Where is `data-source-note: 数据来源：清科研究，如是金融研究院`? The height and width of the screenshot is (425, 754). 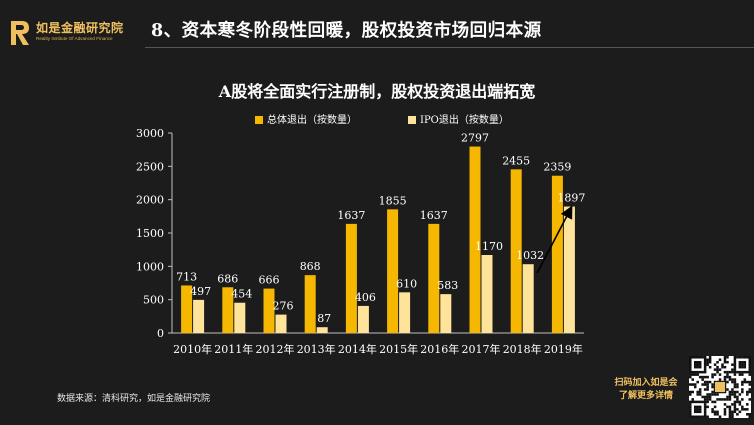 data-source-note: 数据来源：清科研究，如是金融研究院 is located at coordinates (134, 399).